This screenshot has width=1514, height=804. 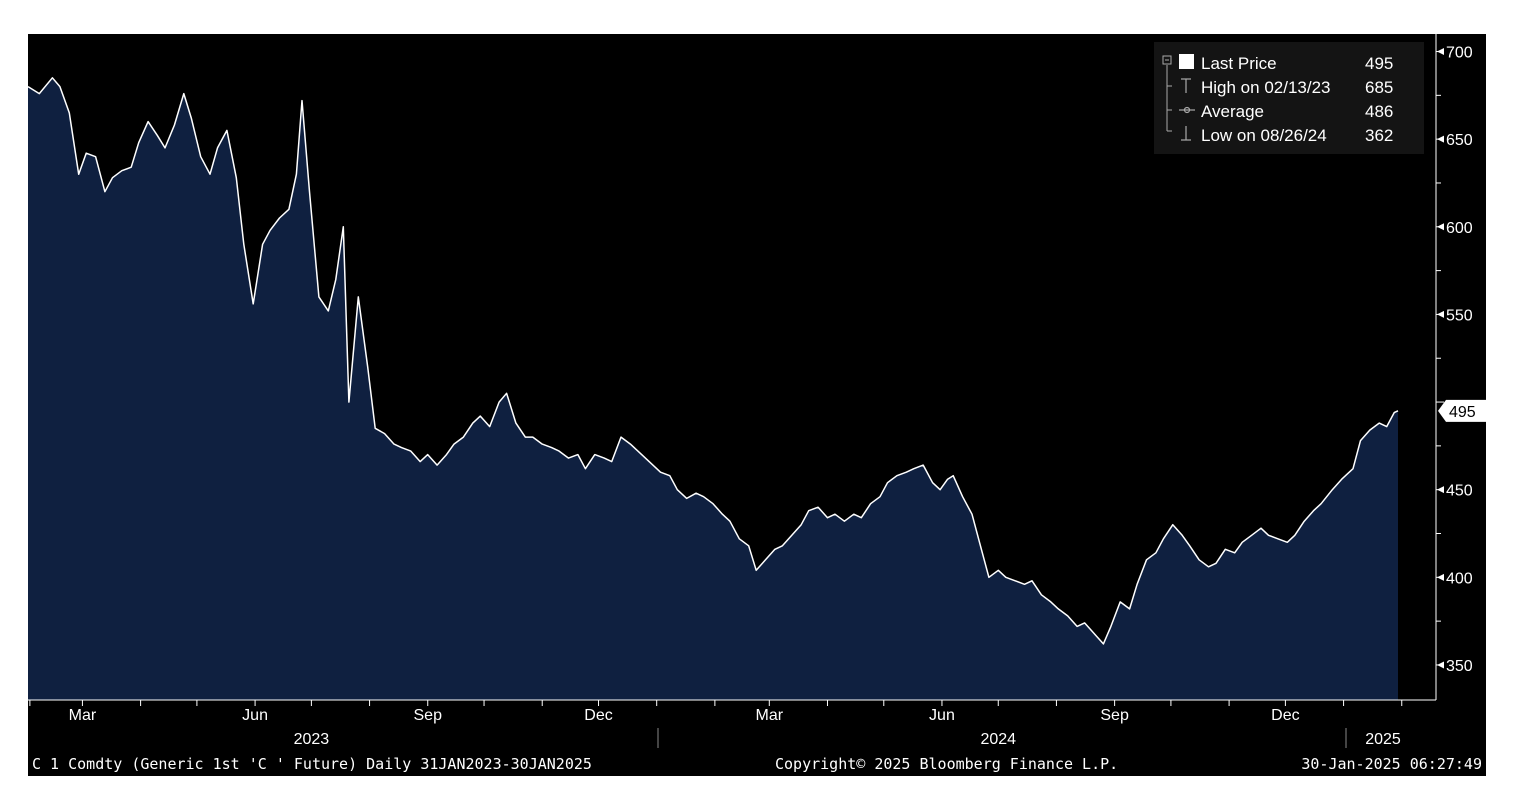 I want to click on legend-low-value: 362, so click(x=1379, y=135).